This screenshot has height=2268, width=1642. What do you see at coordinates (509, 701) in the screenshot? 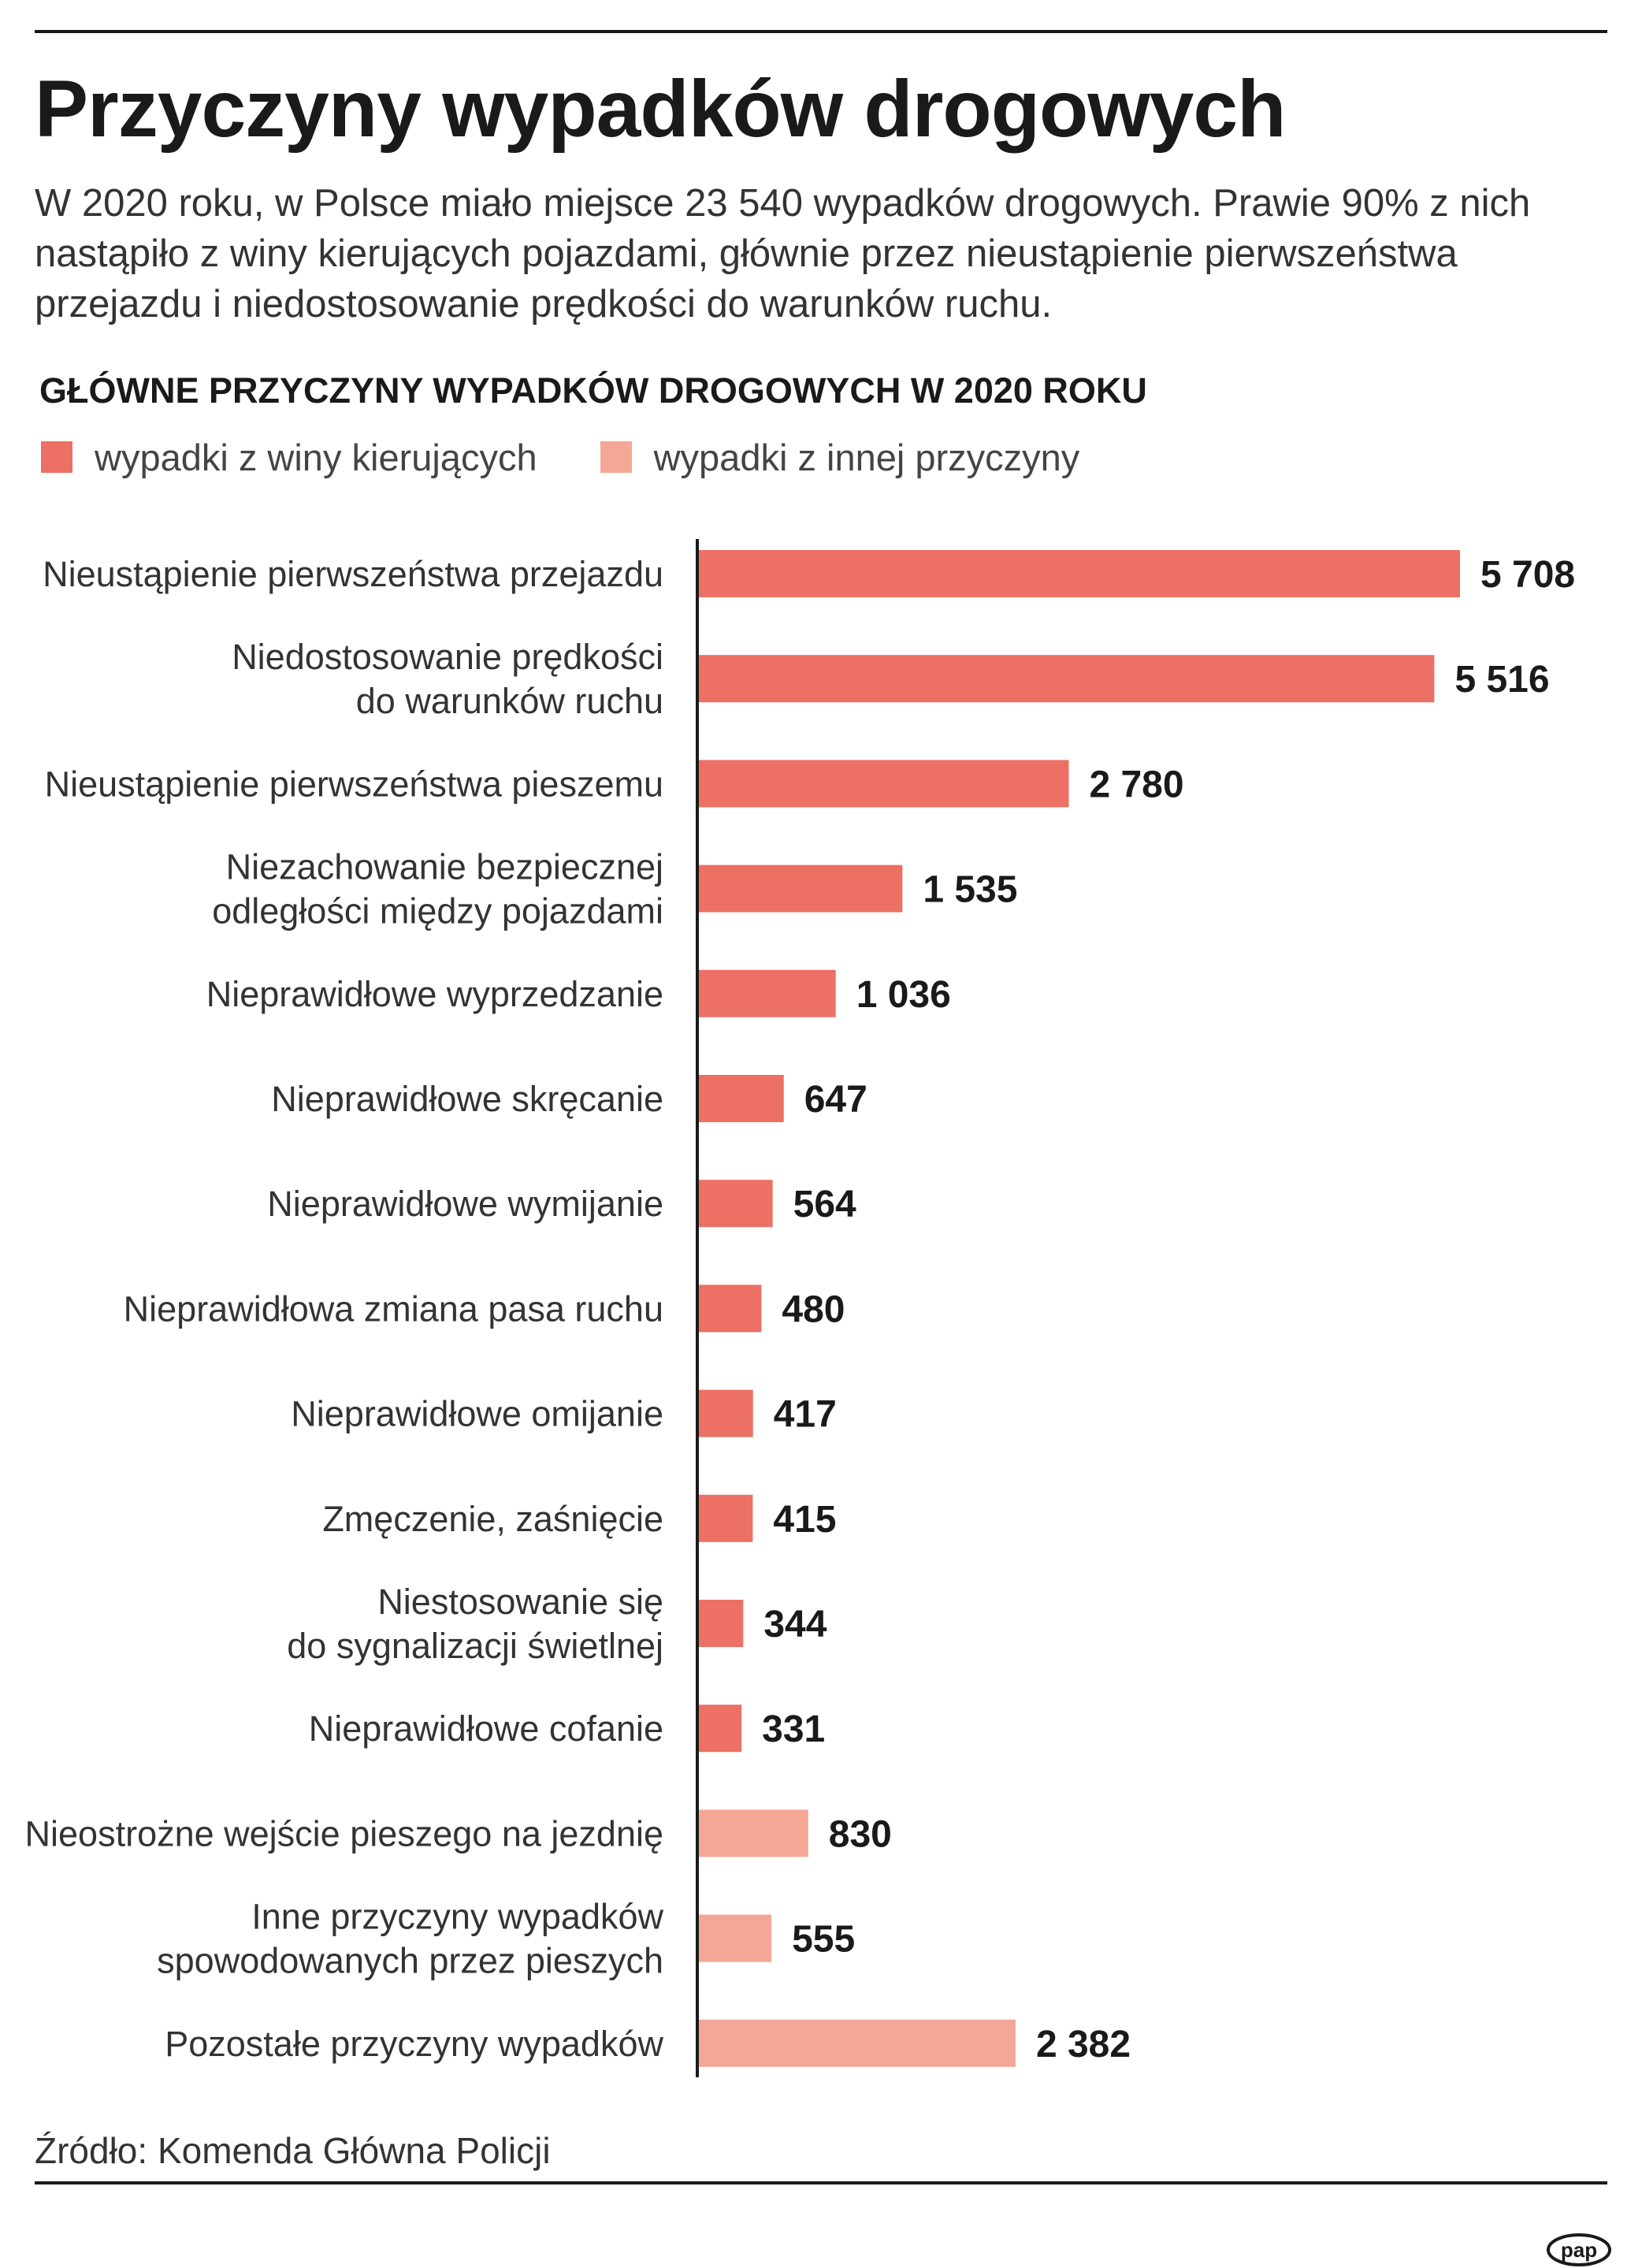
I see `category-label-line: do warunków ruchu` at bounding box center [509, 701].